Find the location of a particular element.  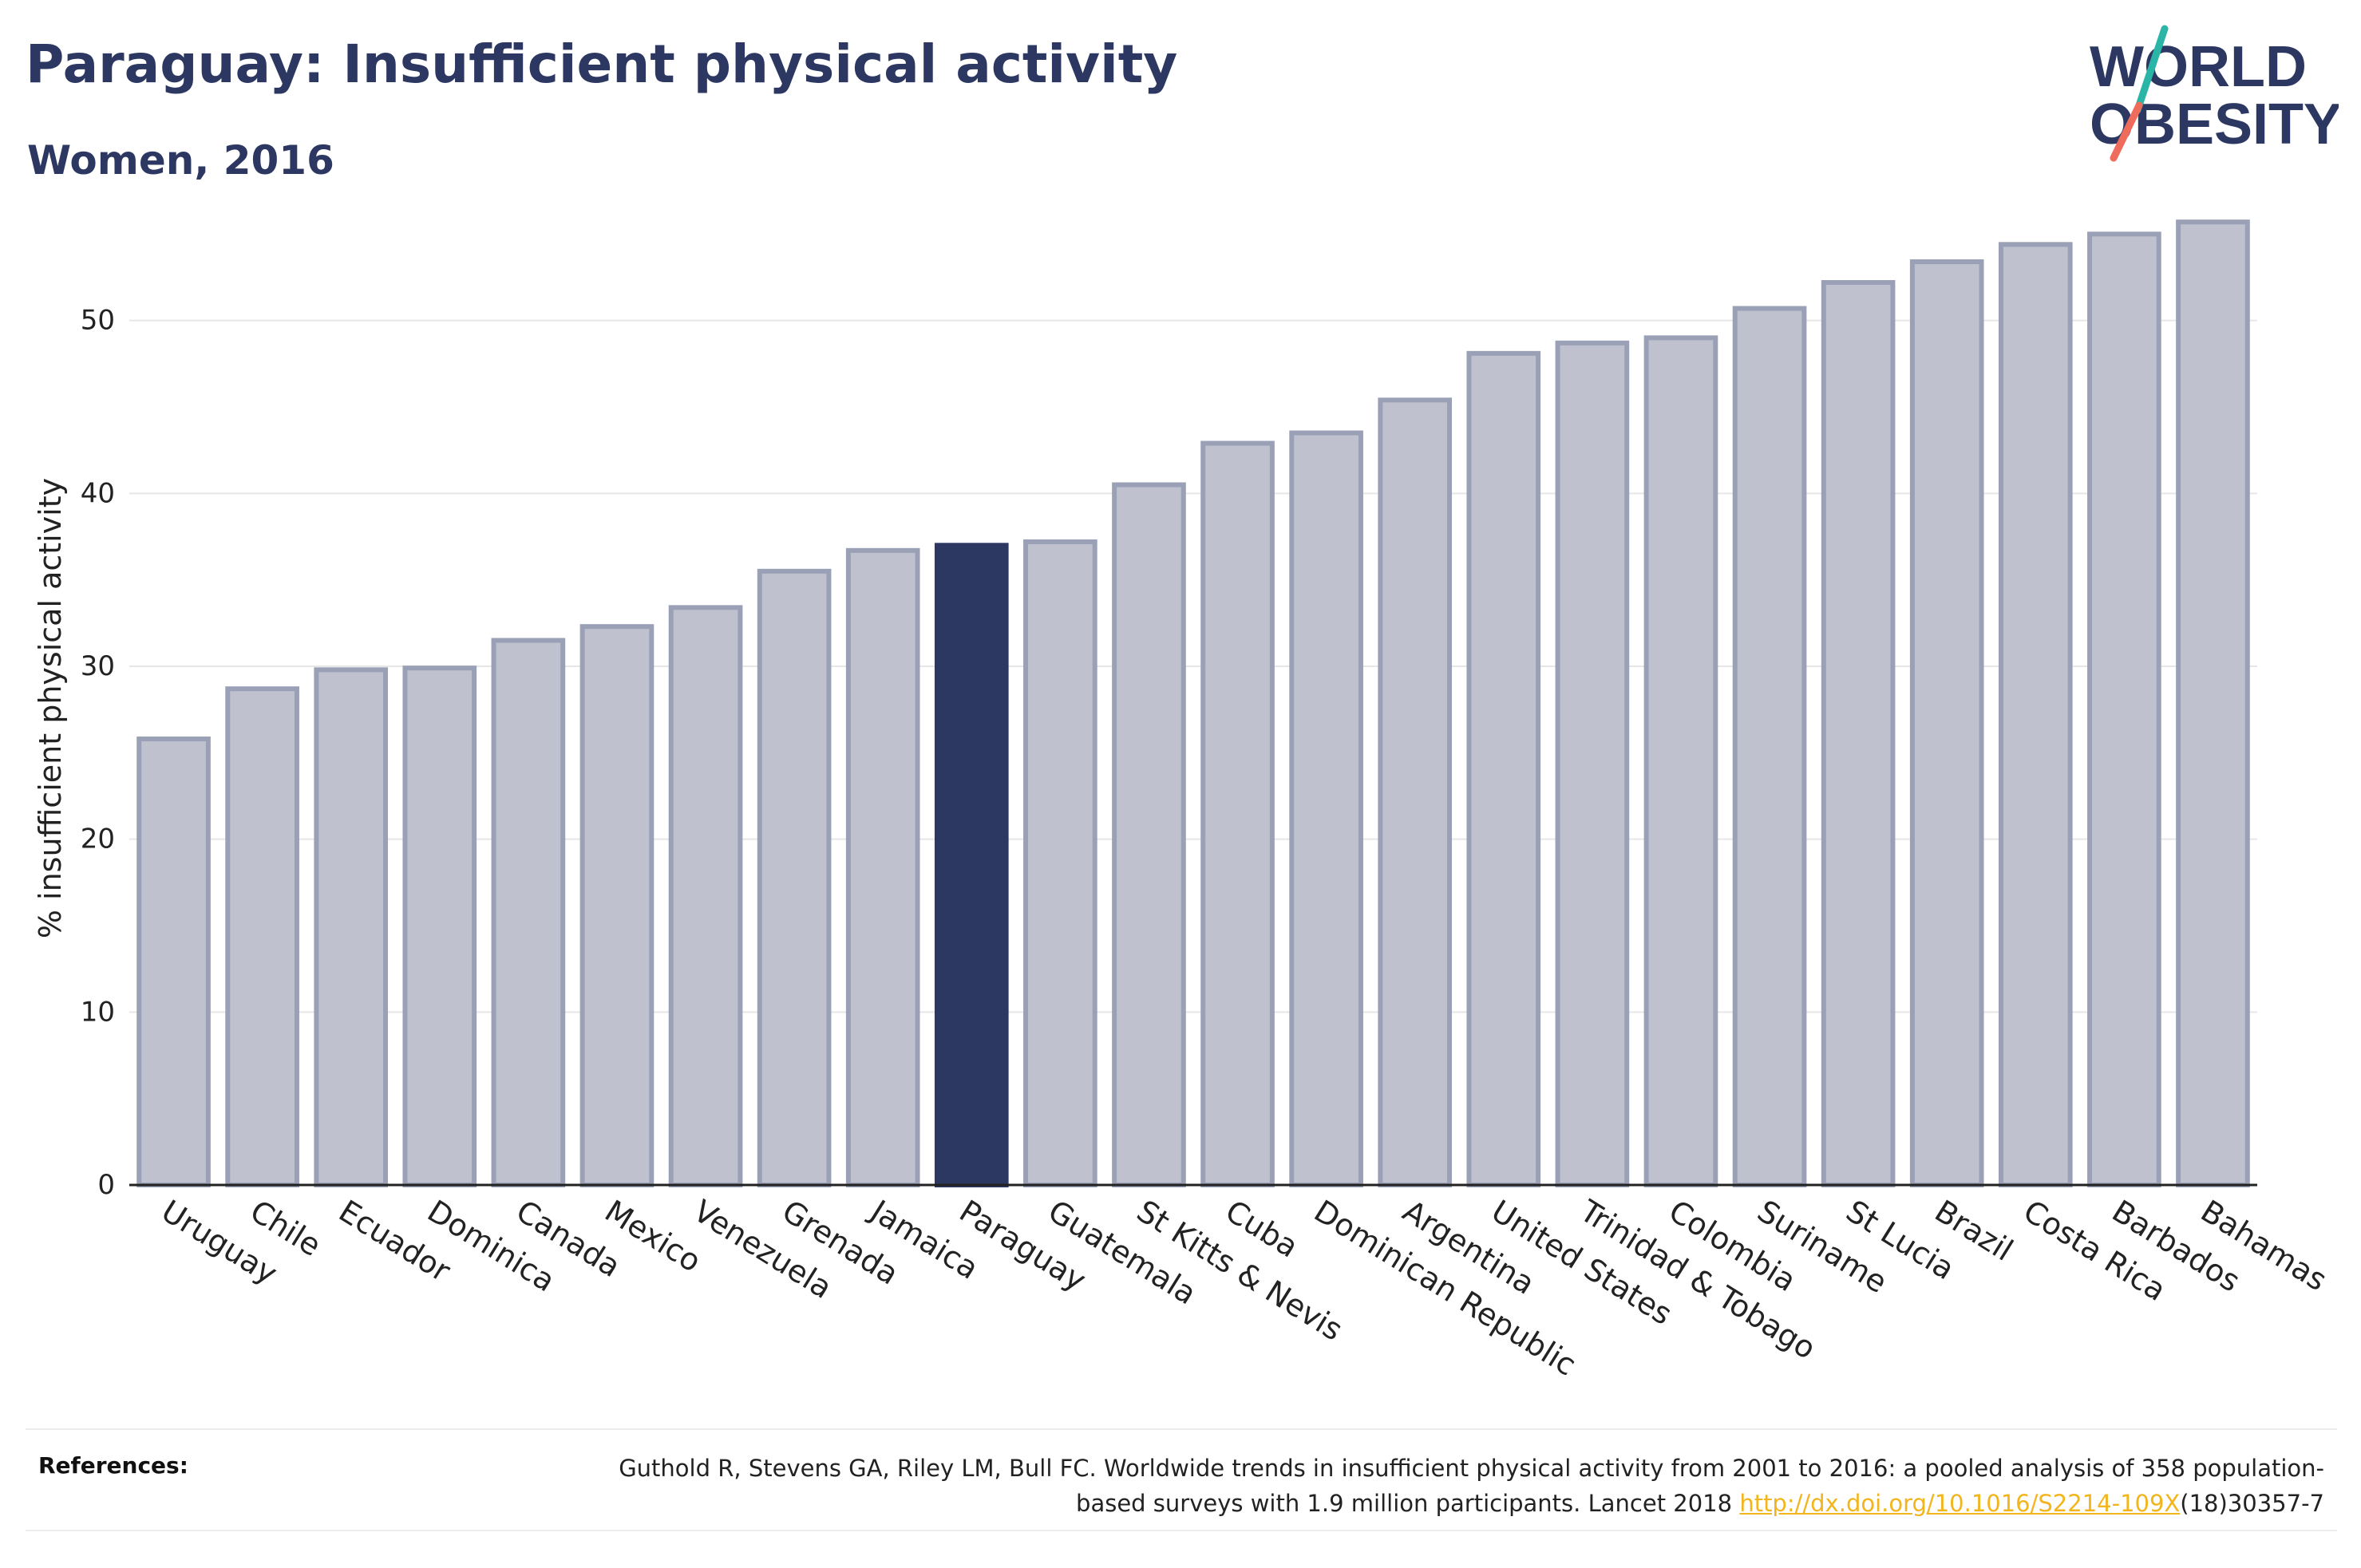

y-axis-title: % insufficient physical activity is located at coordinates (50, 708).